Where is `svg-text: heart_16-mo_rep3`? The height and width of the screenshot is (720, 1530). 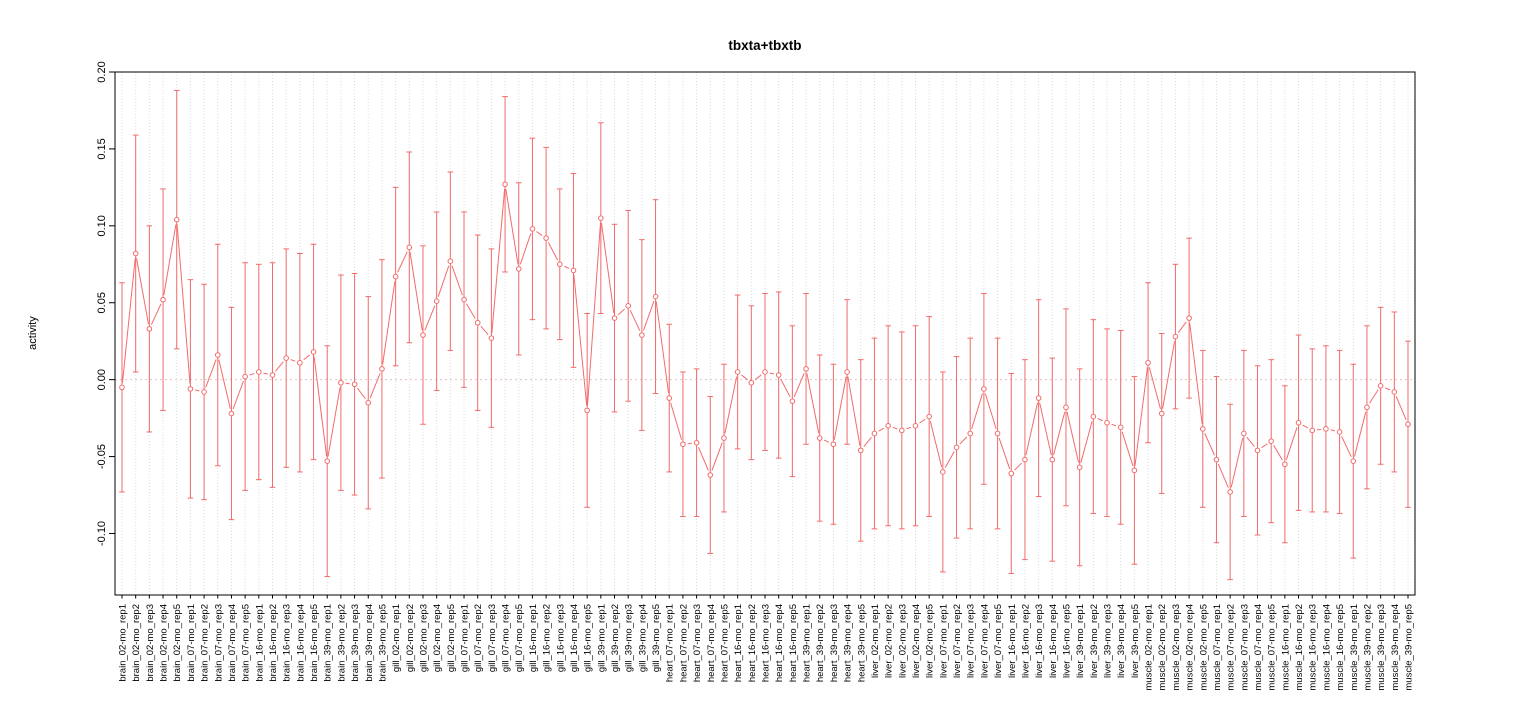 svg-text: heart_16-mo_rep3 is located at coordinates (766, 643).